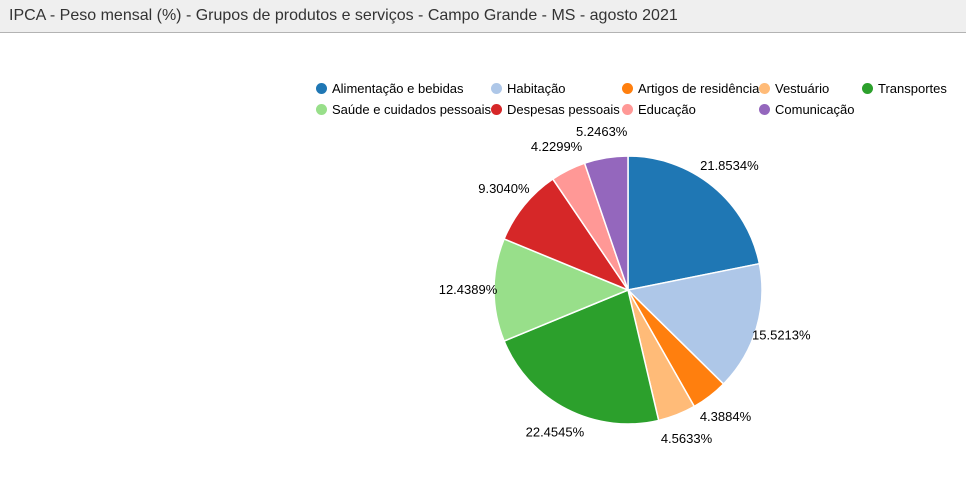 This screenshot has height=481, width=978. I want to click on legend-item-alimentacao-e-bebidas: Alimentação e bebidas, so click(403, 88).